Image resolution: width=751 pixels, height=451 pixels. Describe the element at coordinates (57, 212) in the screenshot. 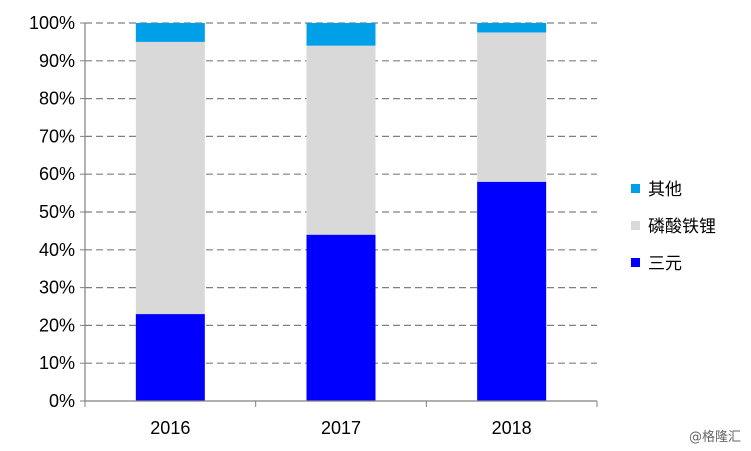

I see `y-tick-label: 50%` at that location.